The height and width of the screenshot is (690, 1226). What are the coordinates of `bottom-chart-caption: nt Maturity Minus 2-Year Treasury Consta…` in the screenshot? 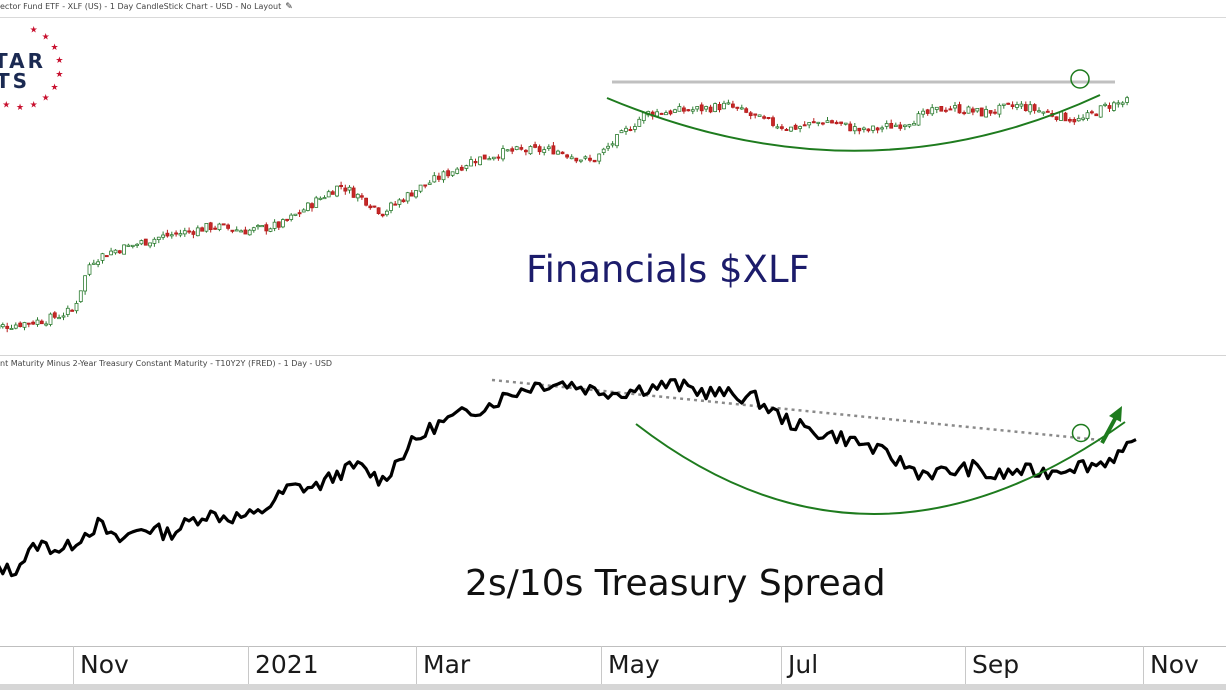 It's located at (166, 363).